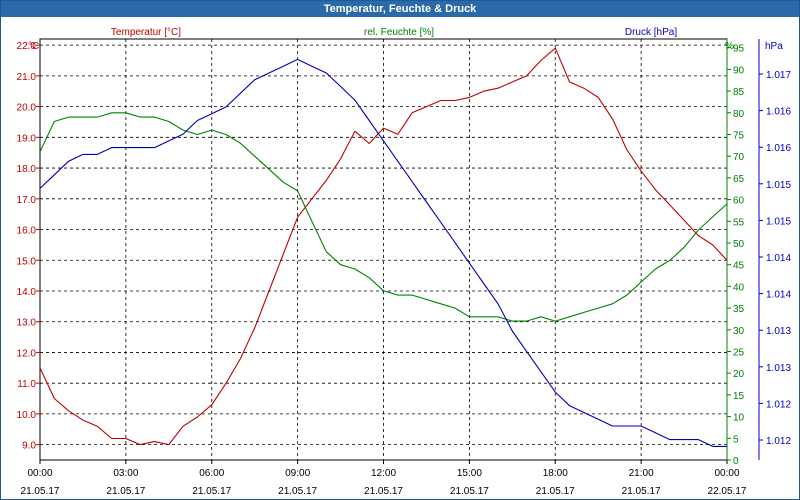 This screenshot has width=800, height=500. I want to click on tick-label-humidity: 30, so click(739, 331).